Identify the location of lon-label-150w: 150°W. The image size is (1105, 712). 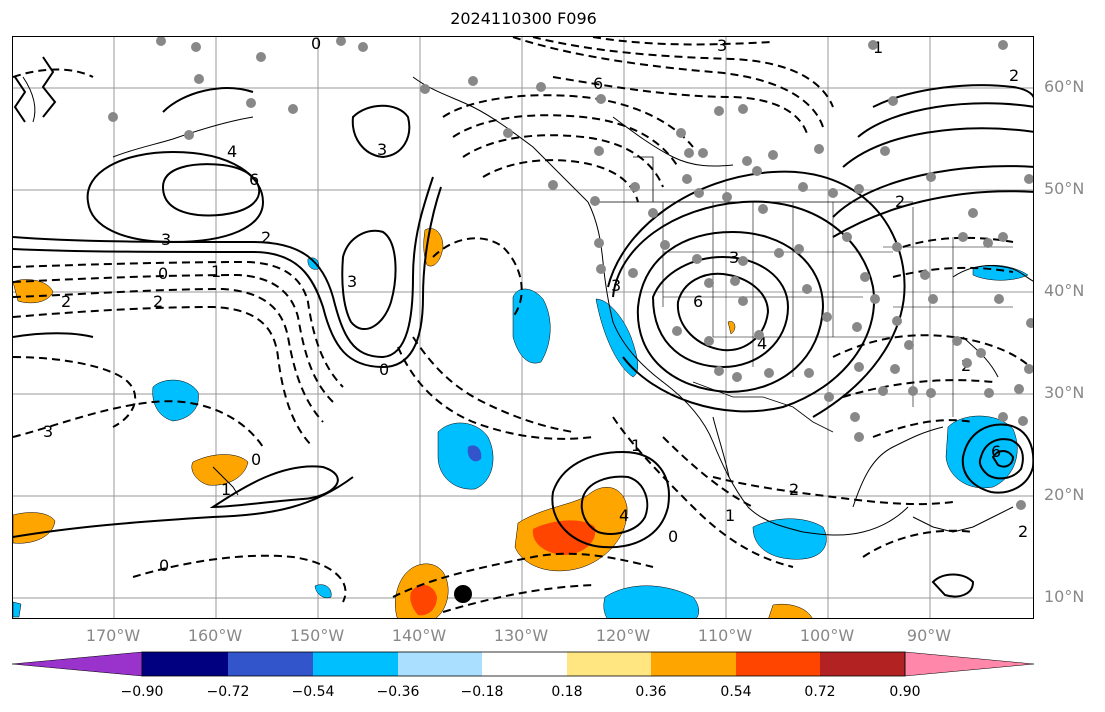
(317, 635).